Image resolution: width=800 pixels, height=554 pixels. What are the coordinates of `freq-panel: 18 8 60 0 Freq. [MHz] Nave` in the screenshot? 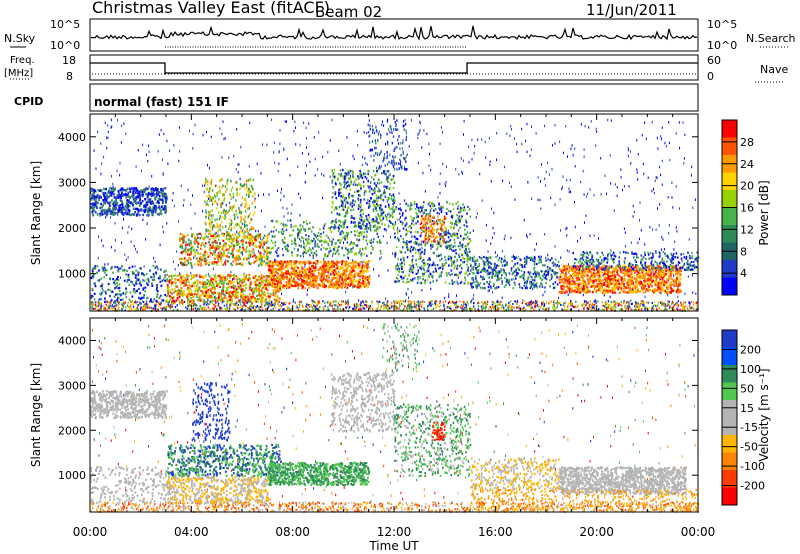 It's located at (396, 68).